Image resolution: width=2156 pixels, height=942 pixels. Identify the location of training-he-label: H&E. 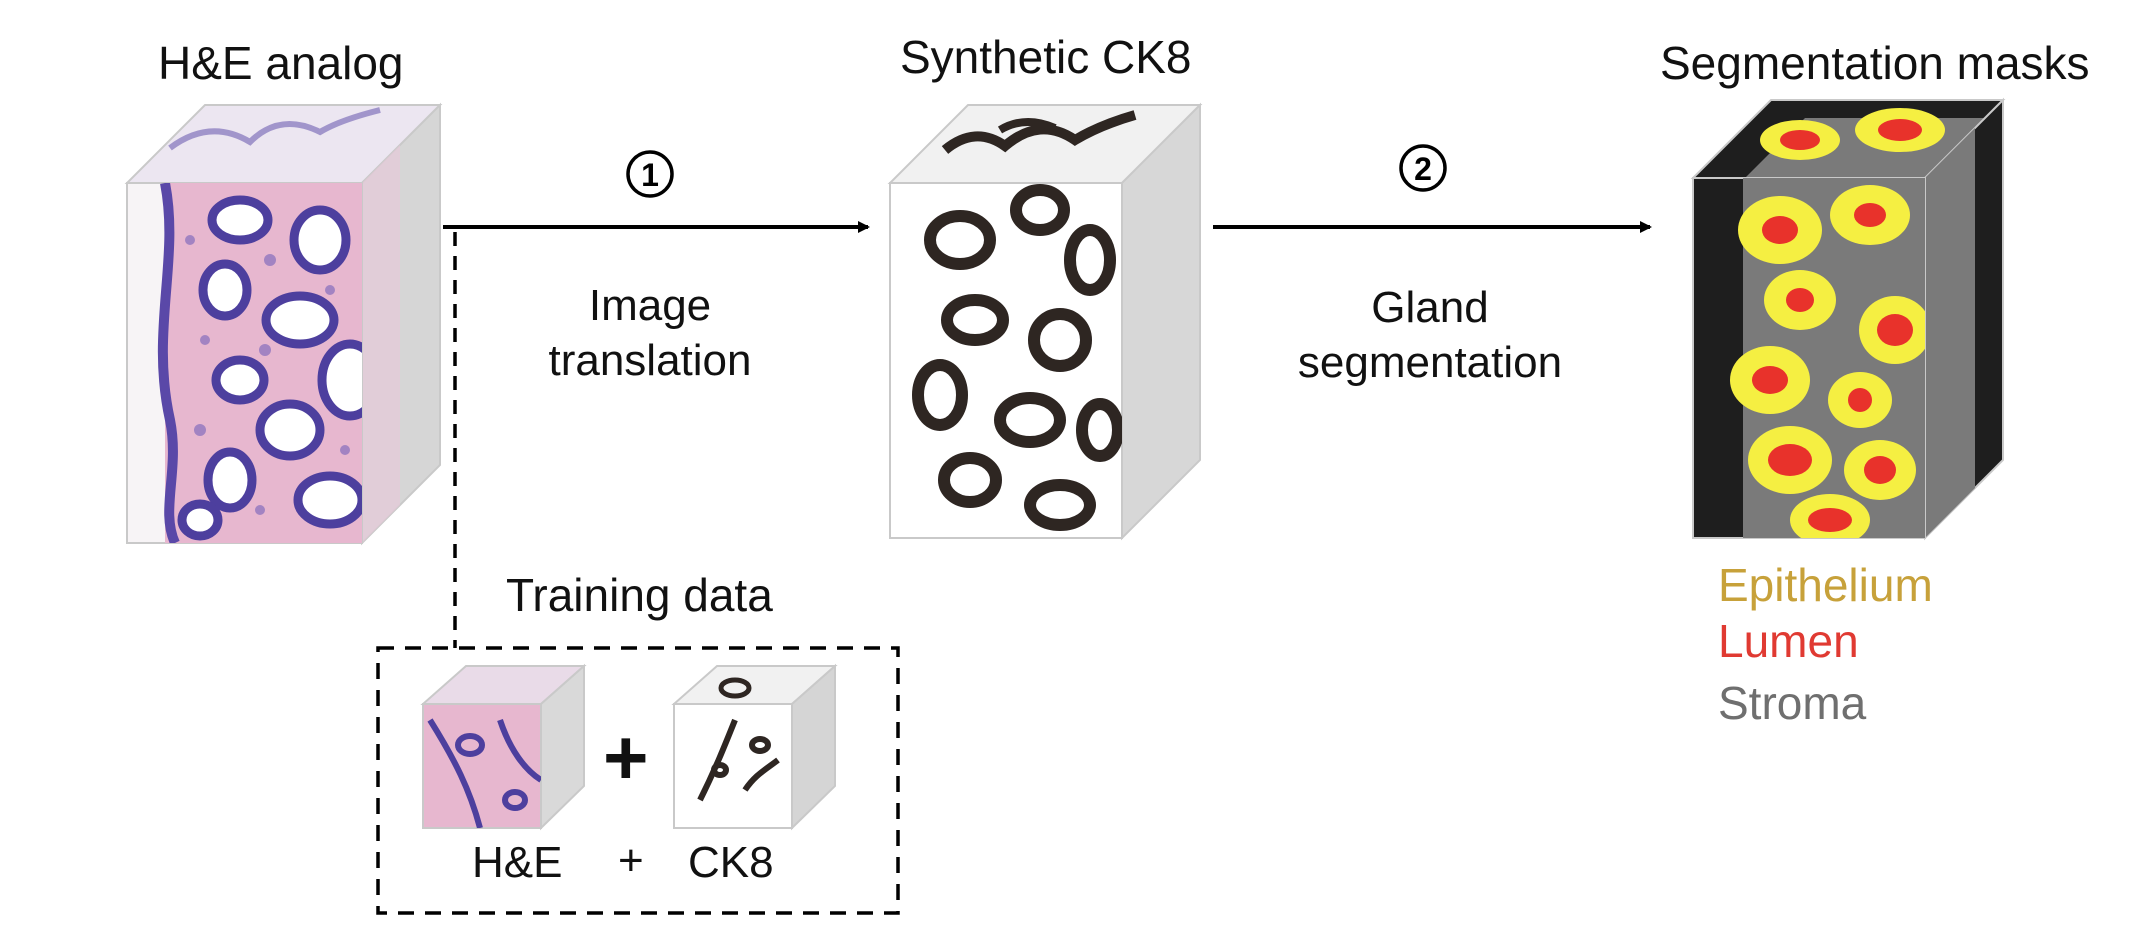
(517, 862).